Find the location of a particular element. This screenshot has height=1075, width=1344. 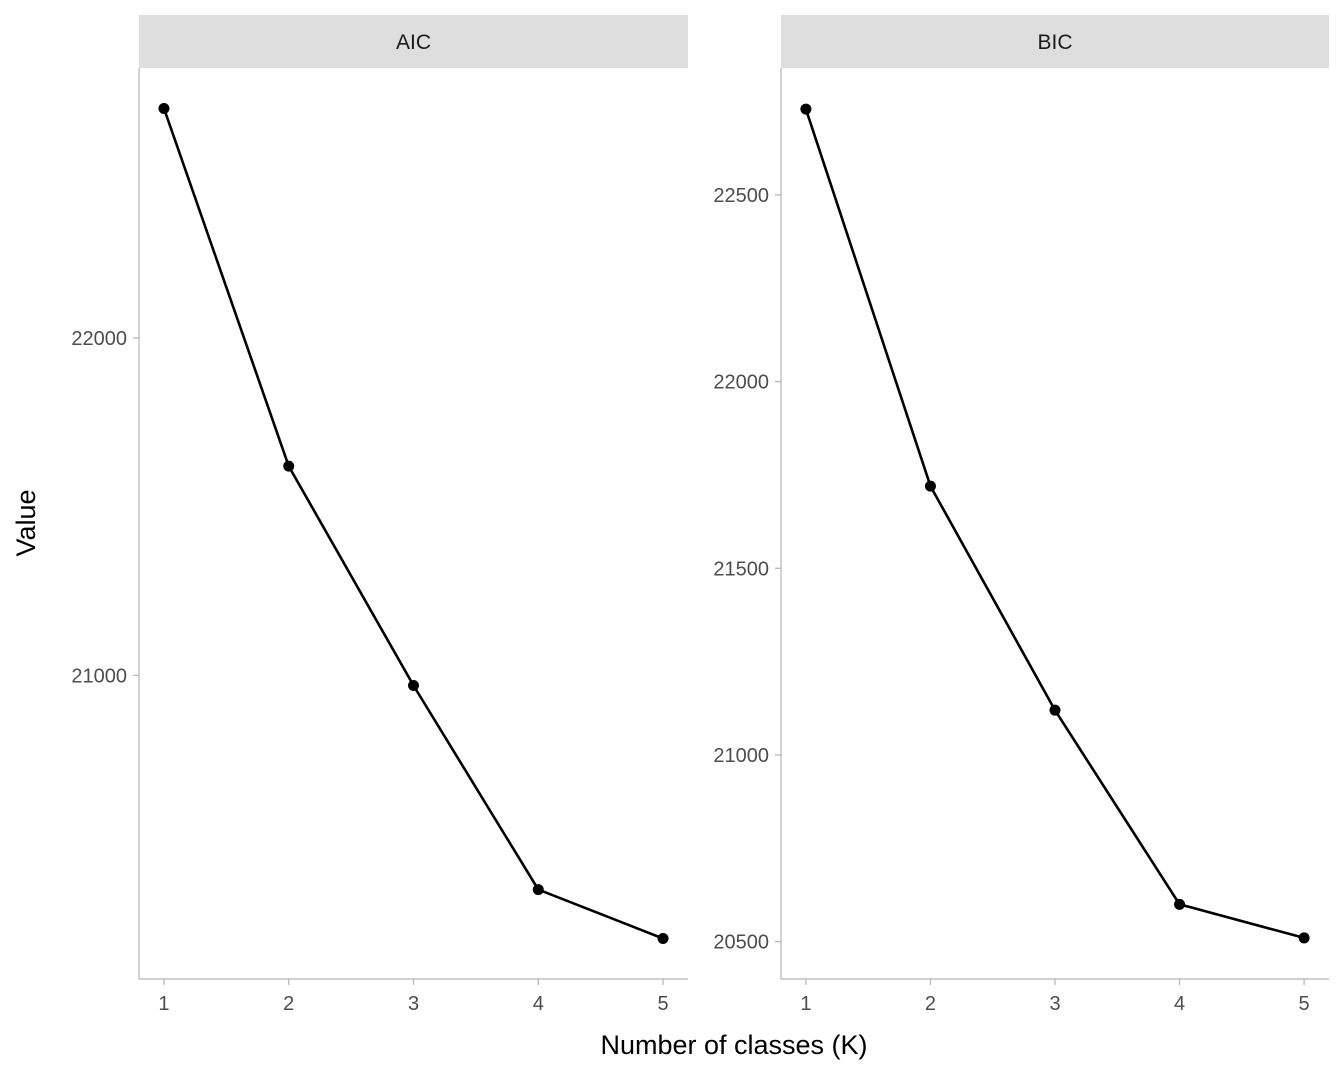

y-tick-label: 20500 is located at coordinates (741, 943).